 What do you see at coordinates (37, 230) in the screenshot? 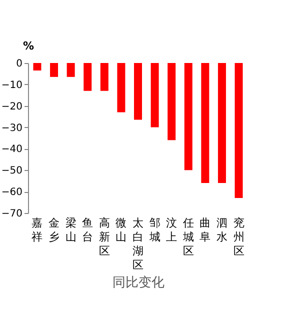
I see `x-tick-label: 嘉祥` at bounding box center [37, 230].